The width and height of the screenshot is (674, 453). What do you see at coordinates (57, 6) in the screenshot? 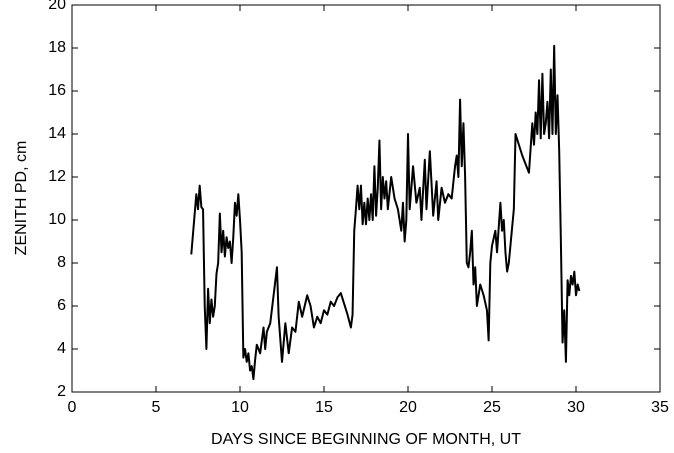
I see `y-tick-label: 20` at bounding box center [57, 6].